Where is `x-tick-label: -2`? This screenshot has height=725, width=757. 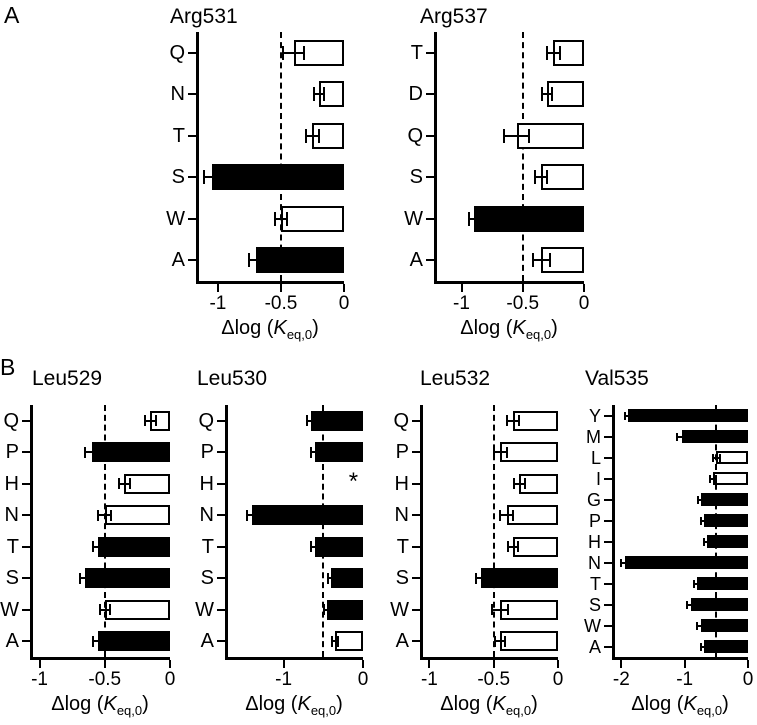 x-tick-label: -2 is located at coordinates (621, 679).